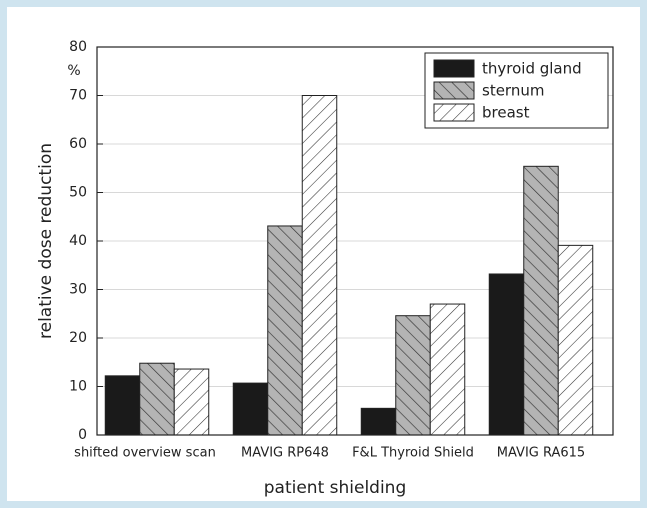 The width and height of the screenshot is (647, 508). What do you see at coordinates (78, 193) in the screenshot?
I see `y-tick-label: 50` at bounding box center [78, 193].